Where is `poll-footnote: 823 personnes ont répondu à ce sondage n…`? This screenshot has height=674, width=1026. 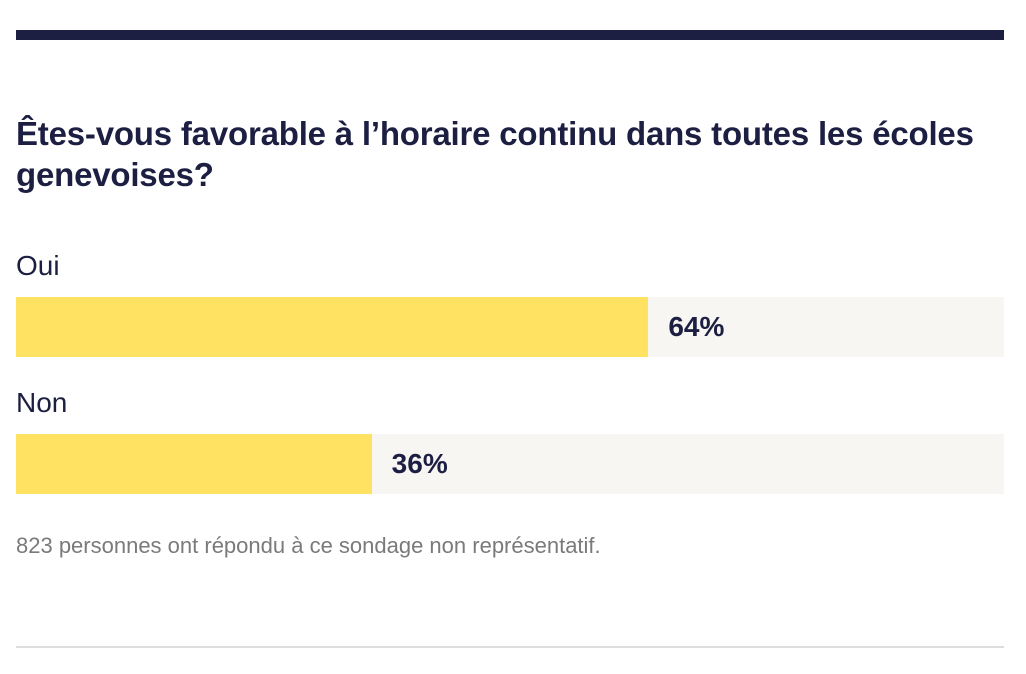 poll-footnote: 823 personnes ont répondu à ce sondage n… is located at coordinates (308, 545).